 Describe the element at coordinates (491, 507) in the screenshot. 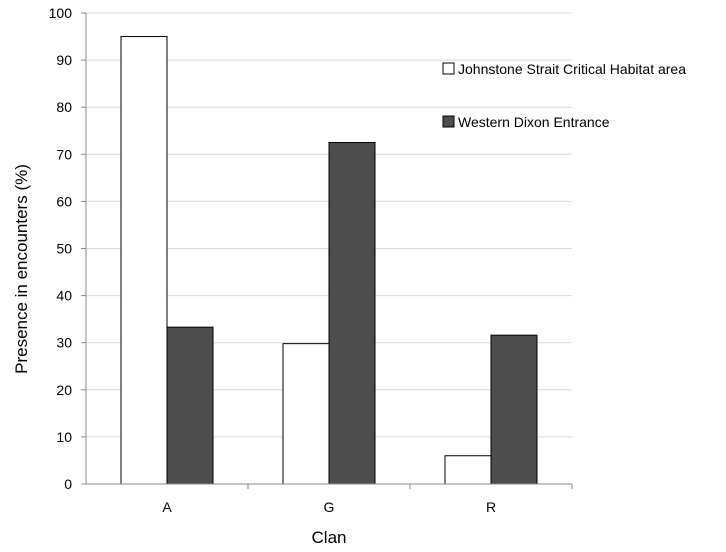

I see `x-tick-label: R` at that location.